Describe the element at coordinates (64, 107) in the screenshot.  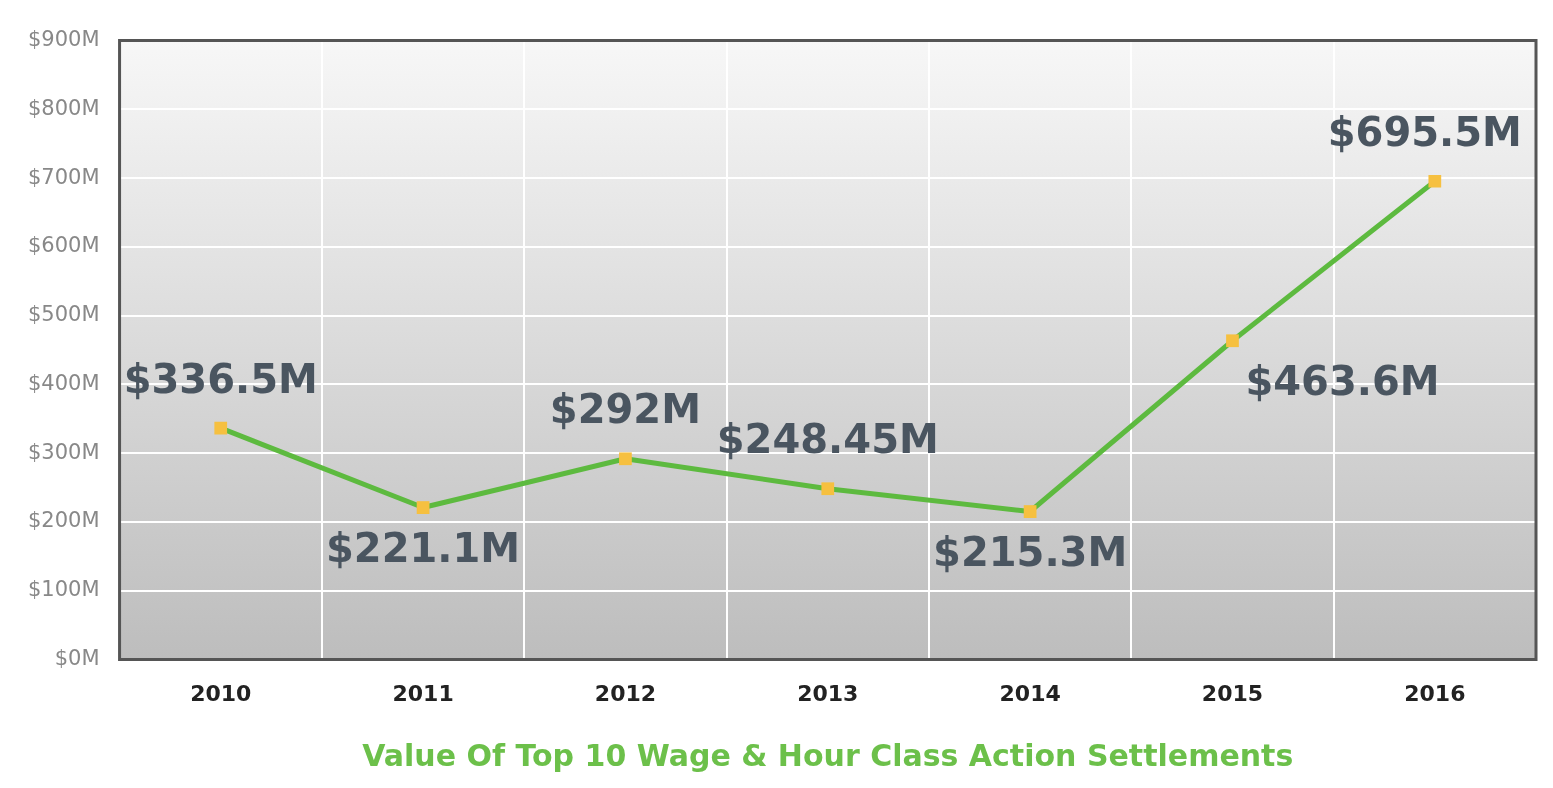
I see `y-tick-label: $800M` at that location.